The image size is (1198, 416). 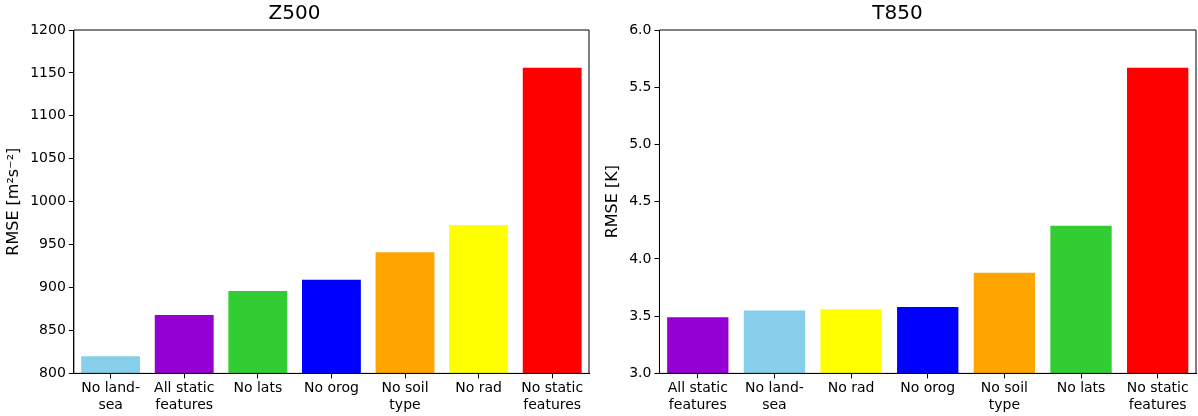 I want to click on y-tick-label: 3.0, so click(x=640, y=372).